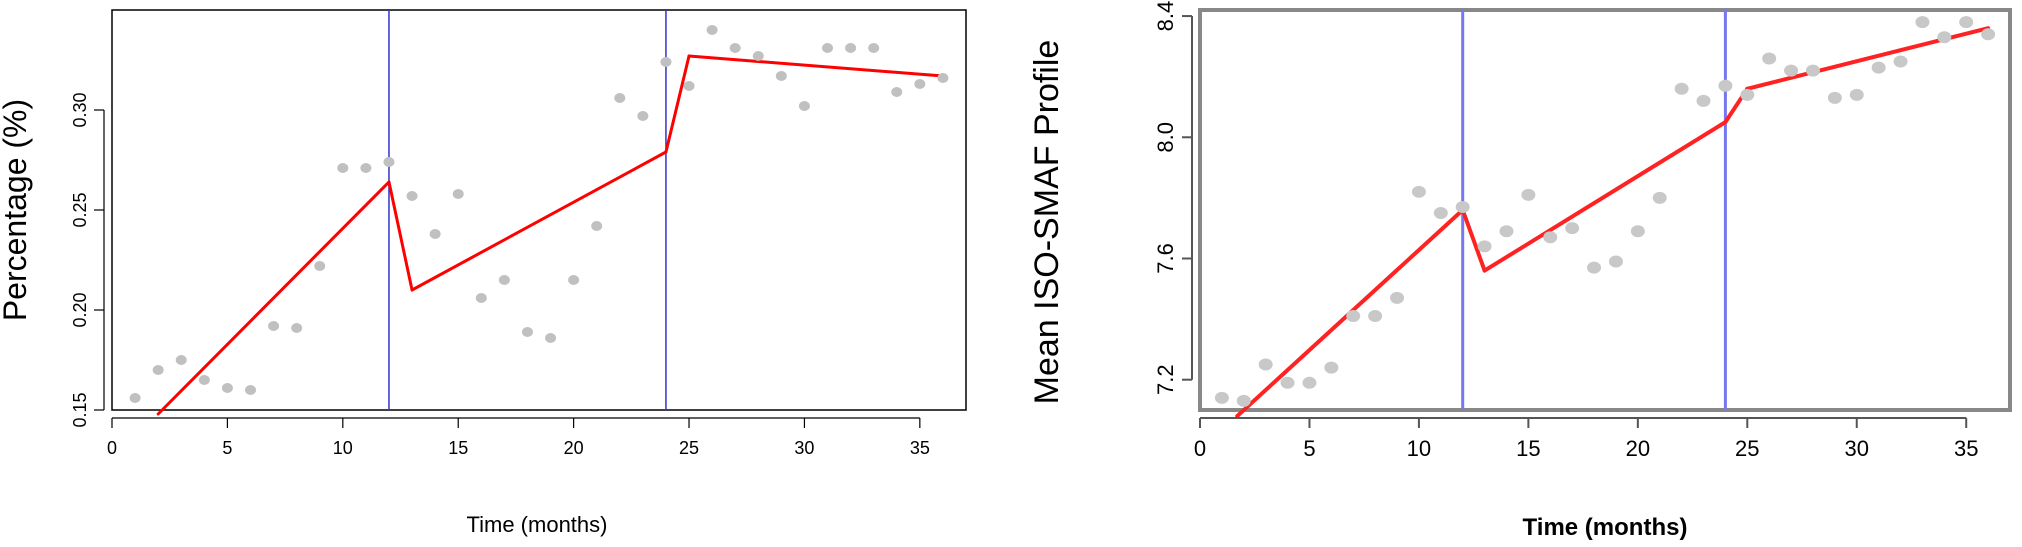 The image size is (2022, 547). I want to click on y-tick-label: 8.0, so click(1165, 137).